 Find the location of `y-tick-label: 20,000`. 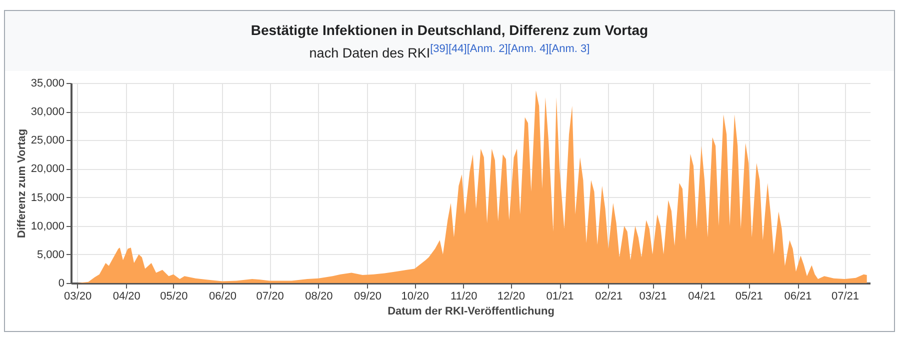

y-tick-label: 20,000 is located at coordinates (47, 169).